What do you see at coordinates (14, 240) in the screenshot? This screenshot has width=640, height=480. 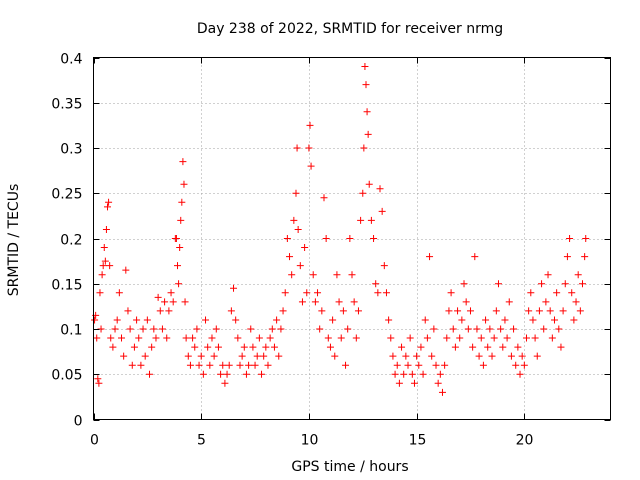 I see `y-axis-label: SRMTID / TECUs` at bounding box center [14, 240].